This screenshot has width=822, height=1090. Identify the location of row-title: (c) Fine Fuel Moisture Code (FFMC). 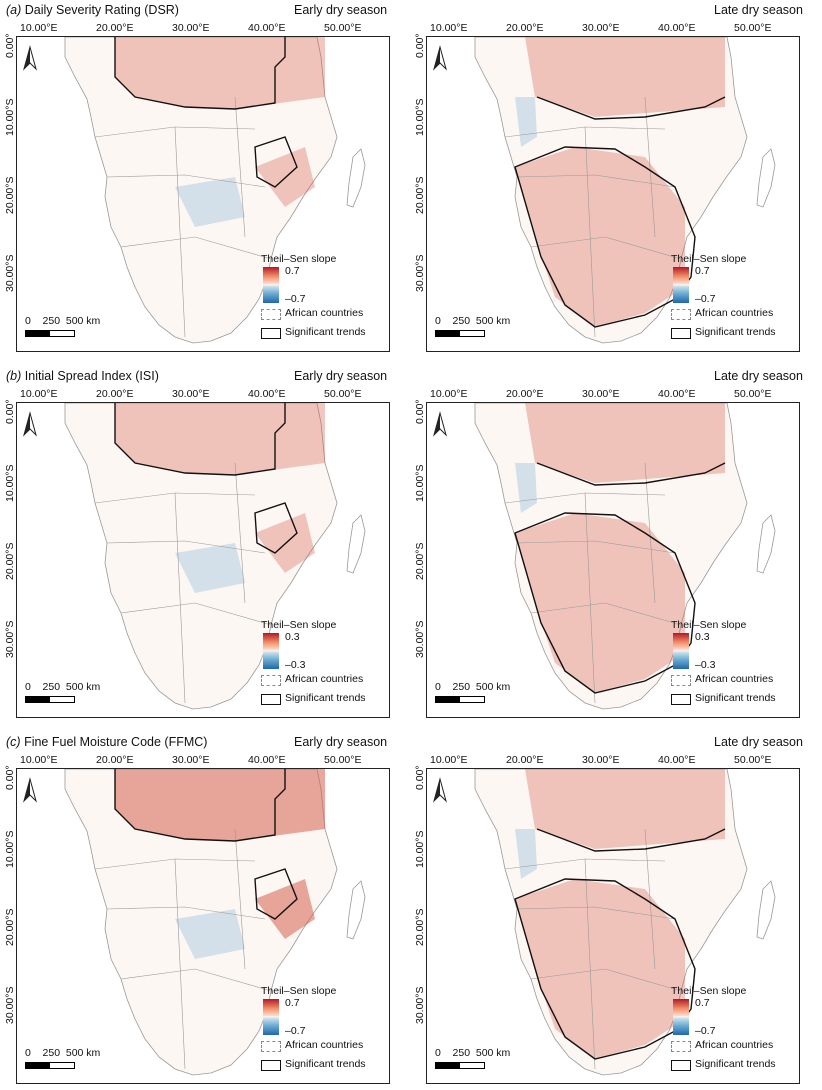
(106, 742).